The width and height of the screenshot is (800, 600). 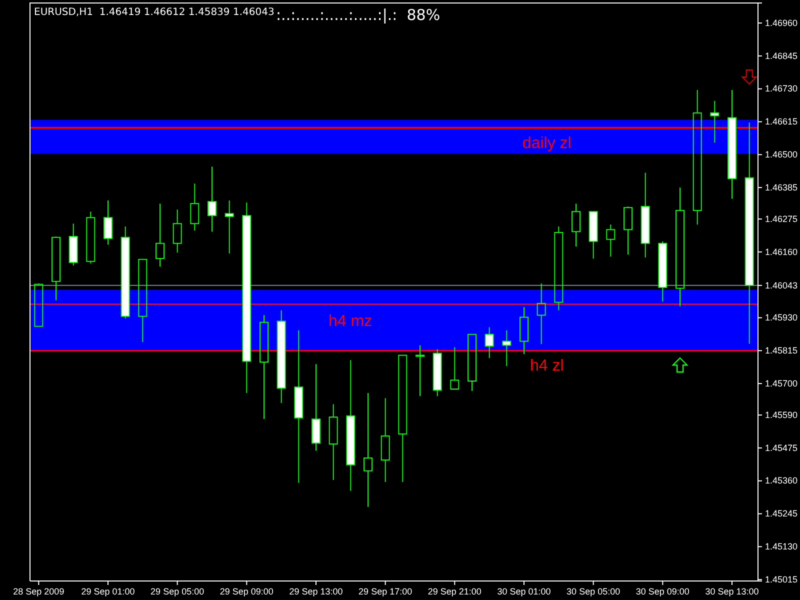 What do you see at coordinates (732, 591) in the screenshot?
I see `x-tick-label: 30 Sep 13:00` at bounding box center [732, 591].